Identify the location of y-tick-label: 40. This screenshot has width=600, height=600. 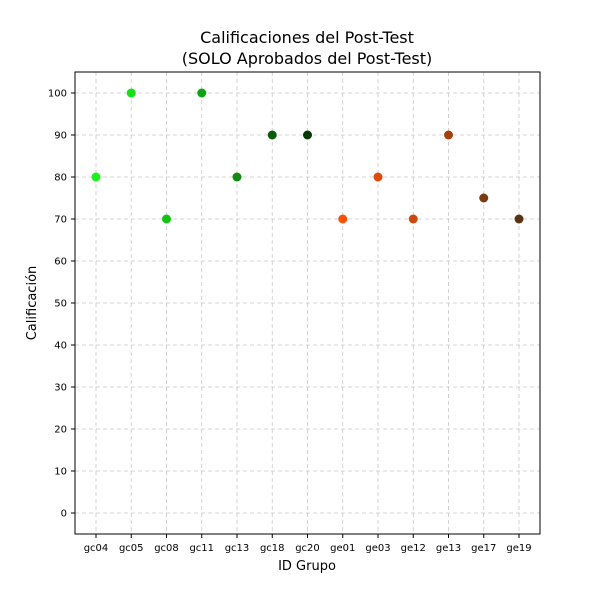
(60, 346).